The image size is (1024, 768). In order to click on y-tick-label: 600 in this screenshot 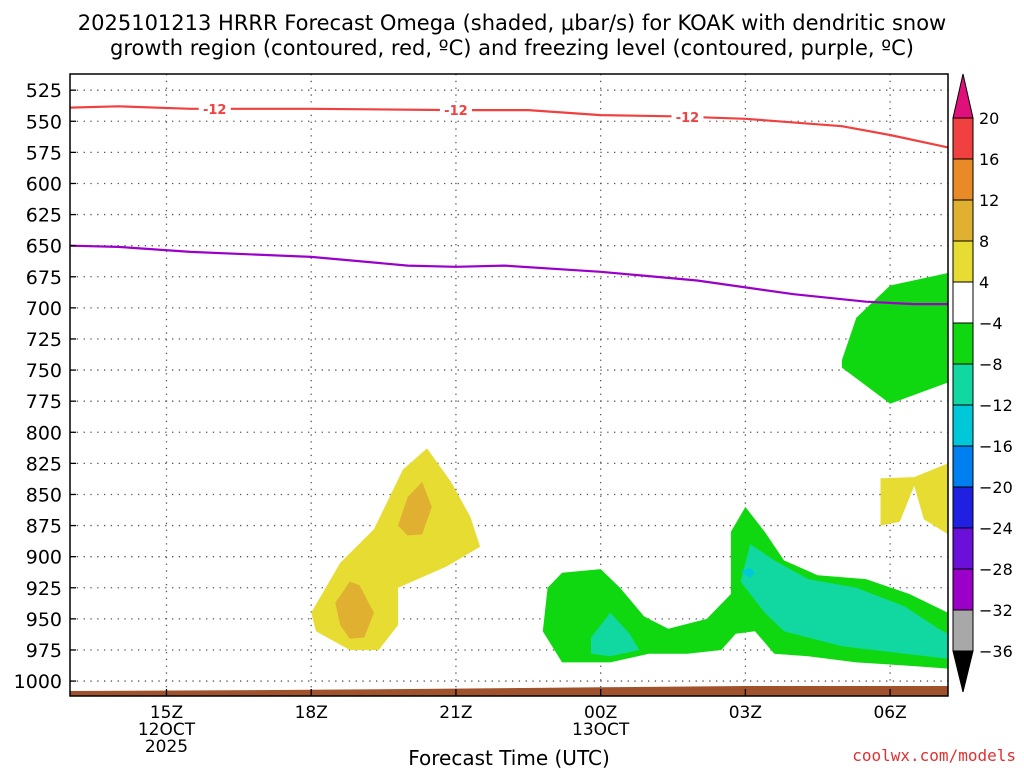, I will do `click(44, 184)`.